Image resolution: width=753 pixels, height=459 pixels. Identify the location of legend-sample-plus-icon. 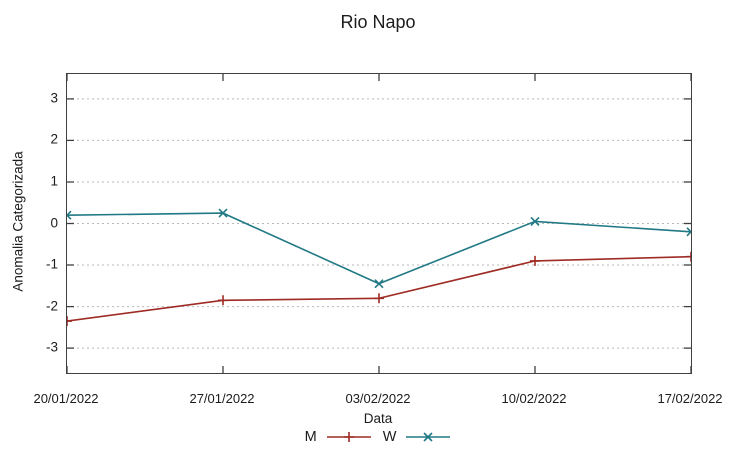
(349, 437).